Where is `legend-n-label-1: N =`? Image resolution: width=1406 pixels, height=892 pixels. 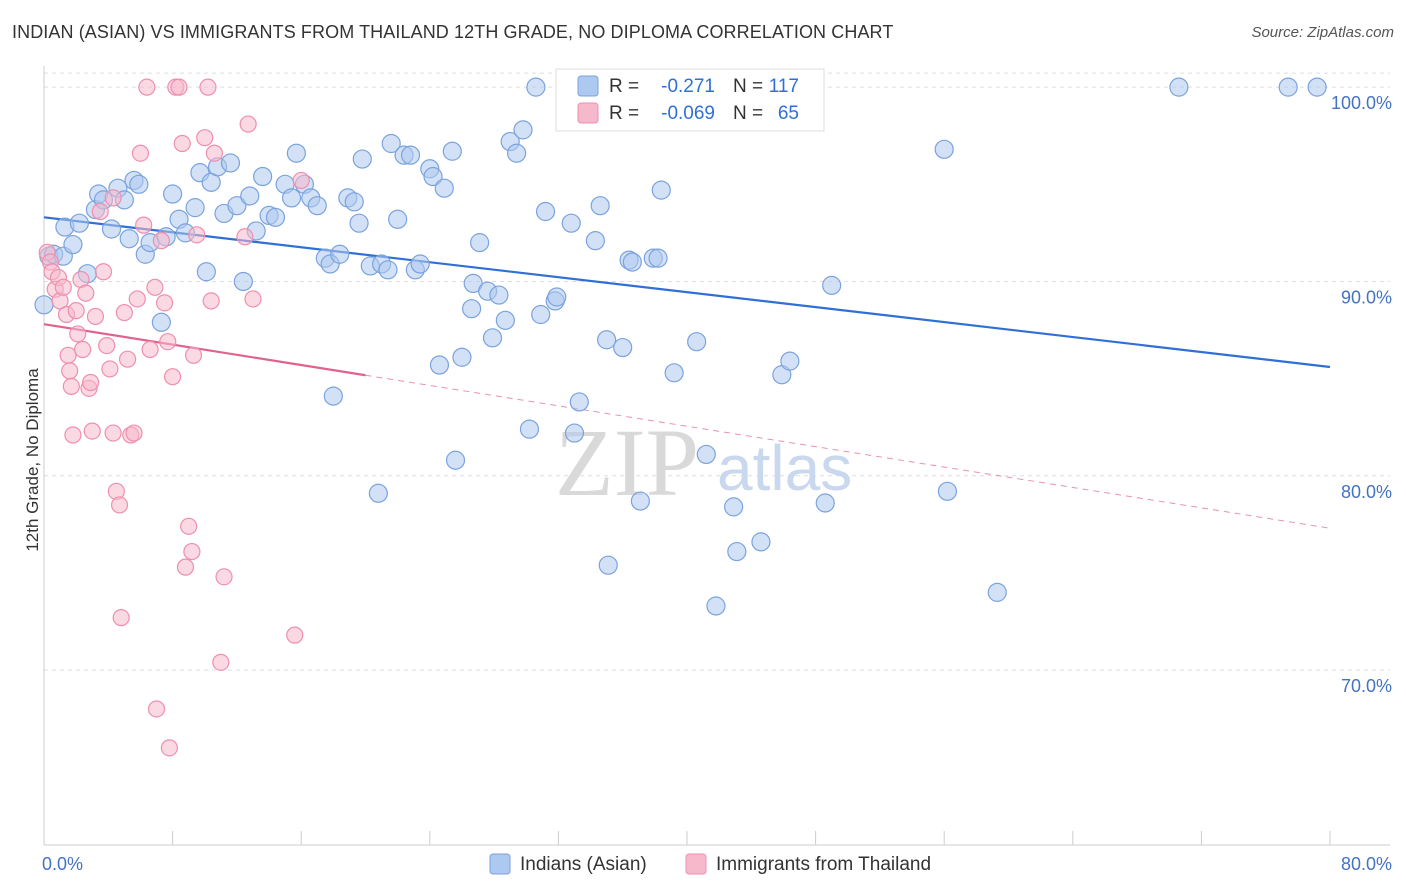
legend-n-label-1: N = is located at coordinates (748, 86).